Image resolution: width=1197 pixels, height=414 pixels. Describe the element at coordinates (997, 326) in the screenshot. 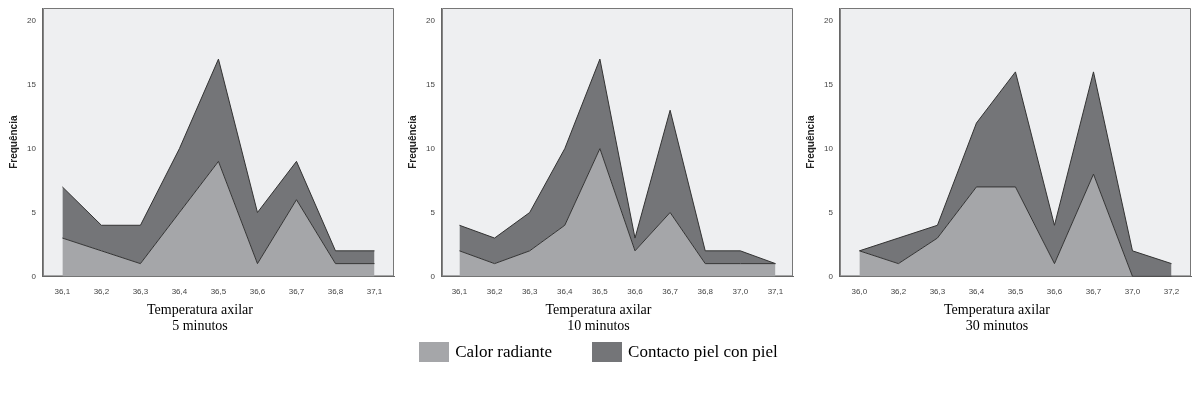

I see `text: 30 minutos` at that location.